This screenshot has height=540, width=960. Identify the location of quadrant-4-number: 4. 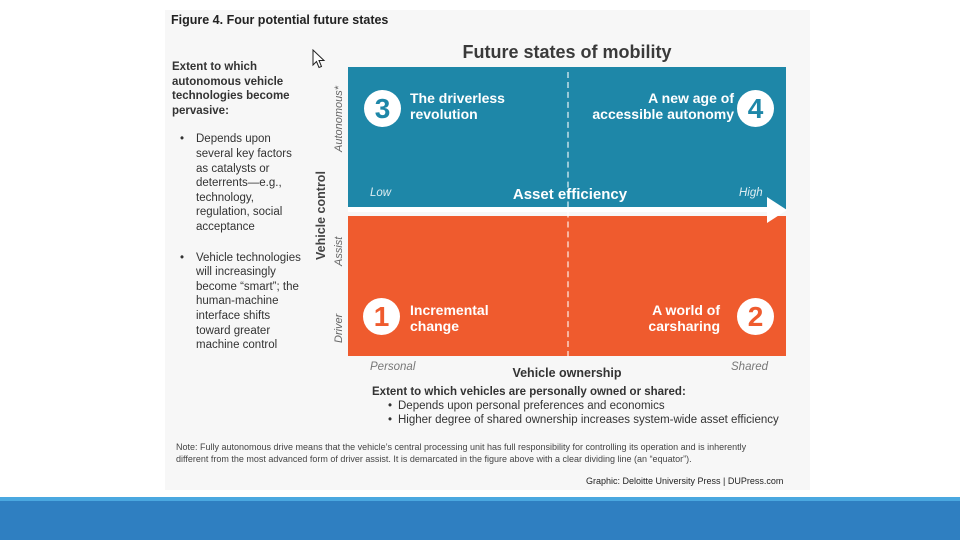
(755, 108).